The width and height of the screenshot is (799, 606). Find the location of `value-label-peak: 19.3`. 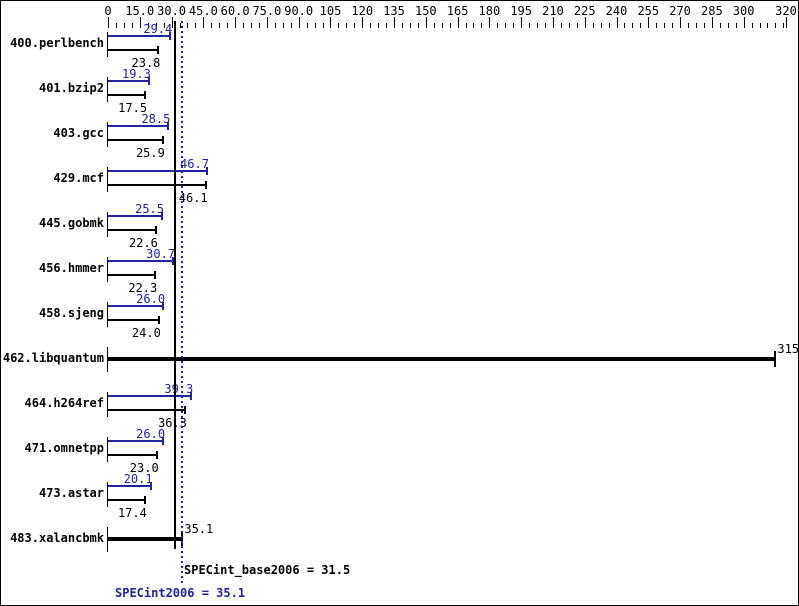

value-label-peak: 19.3 is located at coordinates (136, 74).